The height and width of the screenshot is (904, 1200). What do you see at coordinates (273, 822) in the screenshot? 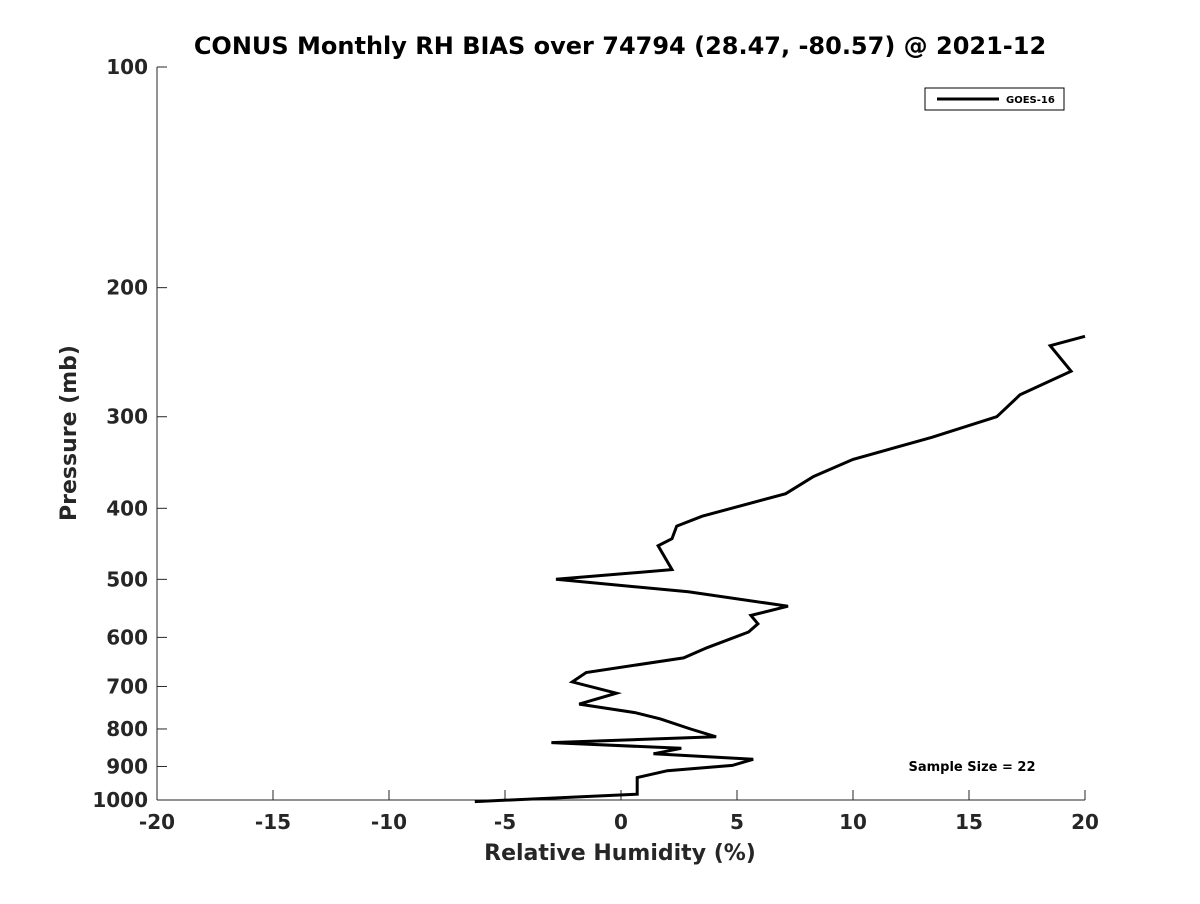
I see `x-tick-label: -15` at bounding box center [273, 822].